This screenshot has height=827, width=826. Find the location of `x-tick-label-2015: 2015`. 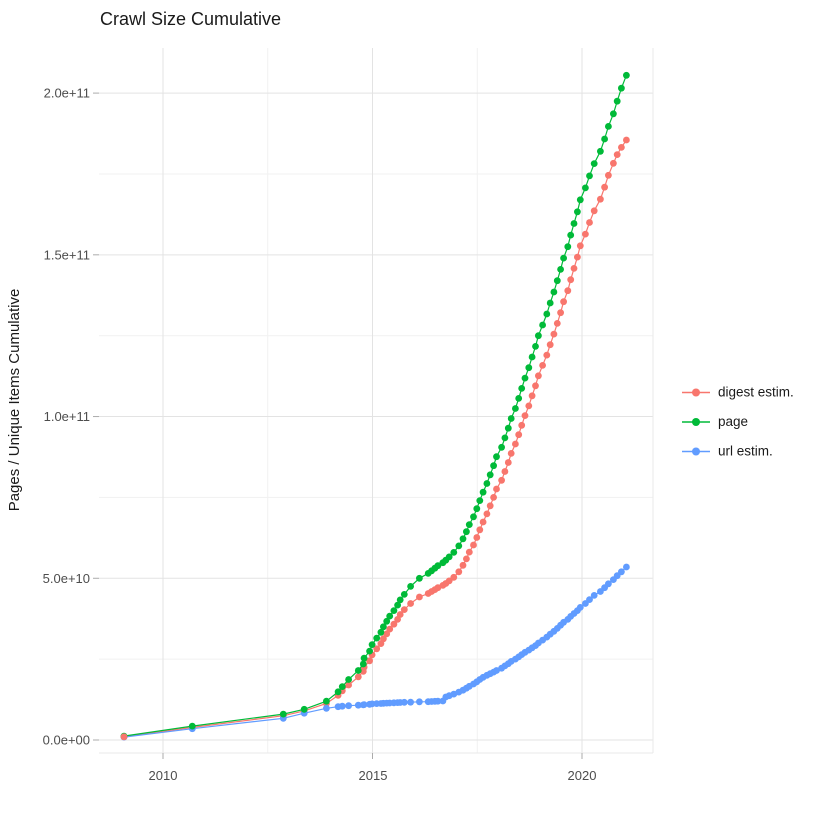

x-tick-label-2015: 2015 is located at coordinates (373, 775).